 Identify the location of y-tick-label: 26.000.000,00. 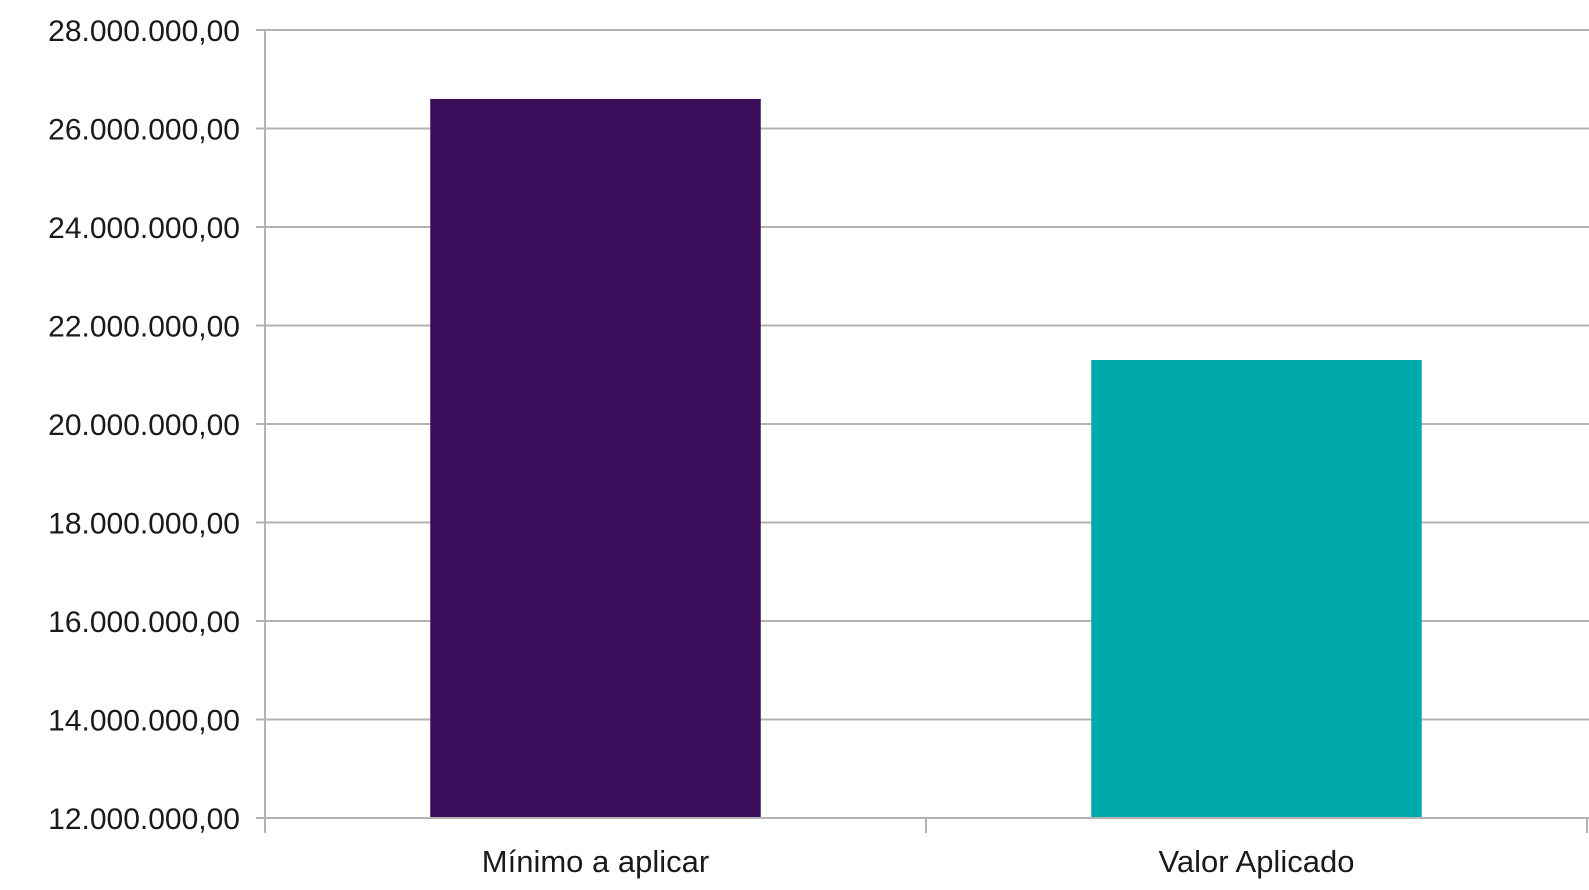
(144, 130).